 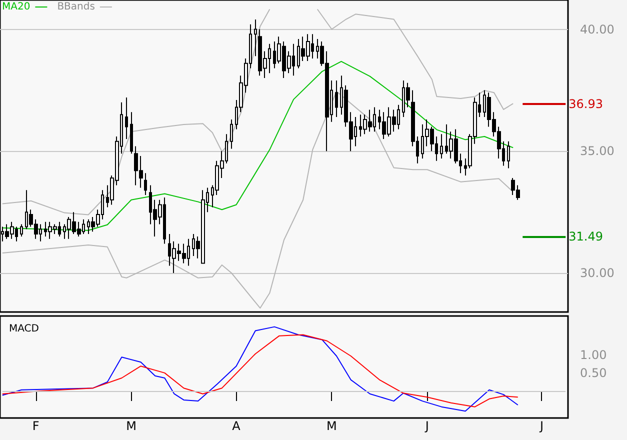 I want to click on ref-line-label: 36.93, so click(x=585, y=104).